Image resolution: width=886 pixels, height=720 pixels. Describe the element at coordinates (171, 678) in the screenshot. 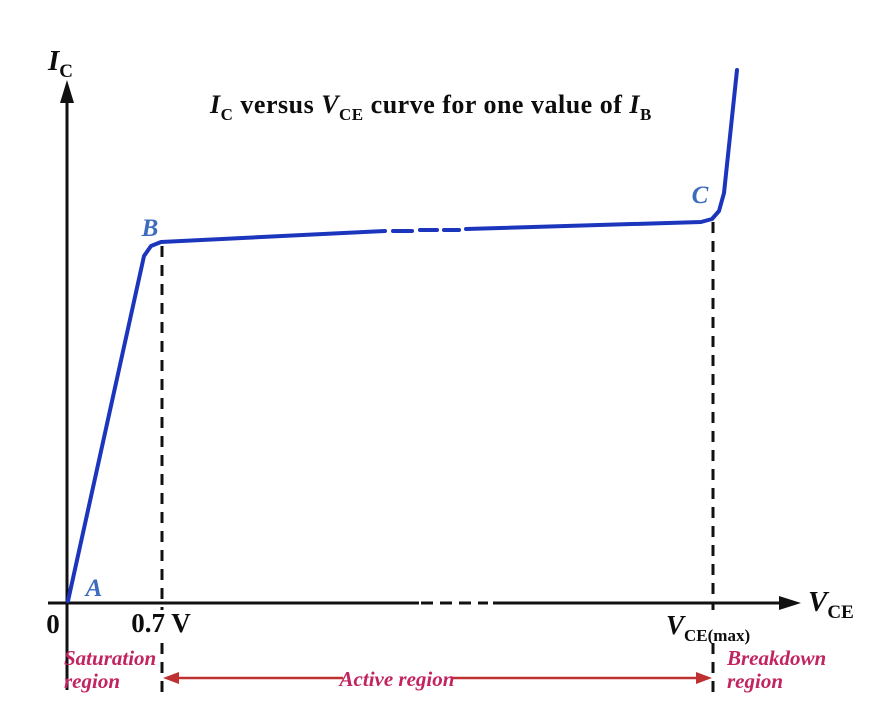

I see `active-arrow-left-head-icon` at that location.